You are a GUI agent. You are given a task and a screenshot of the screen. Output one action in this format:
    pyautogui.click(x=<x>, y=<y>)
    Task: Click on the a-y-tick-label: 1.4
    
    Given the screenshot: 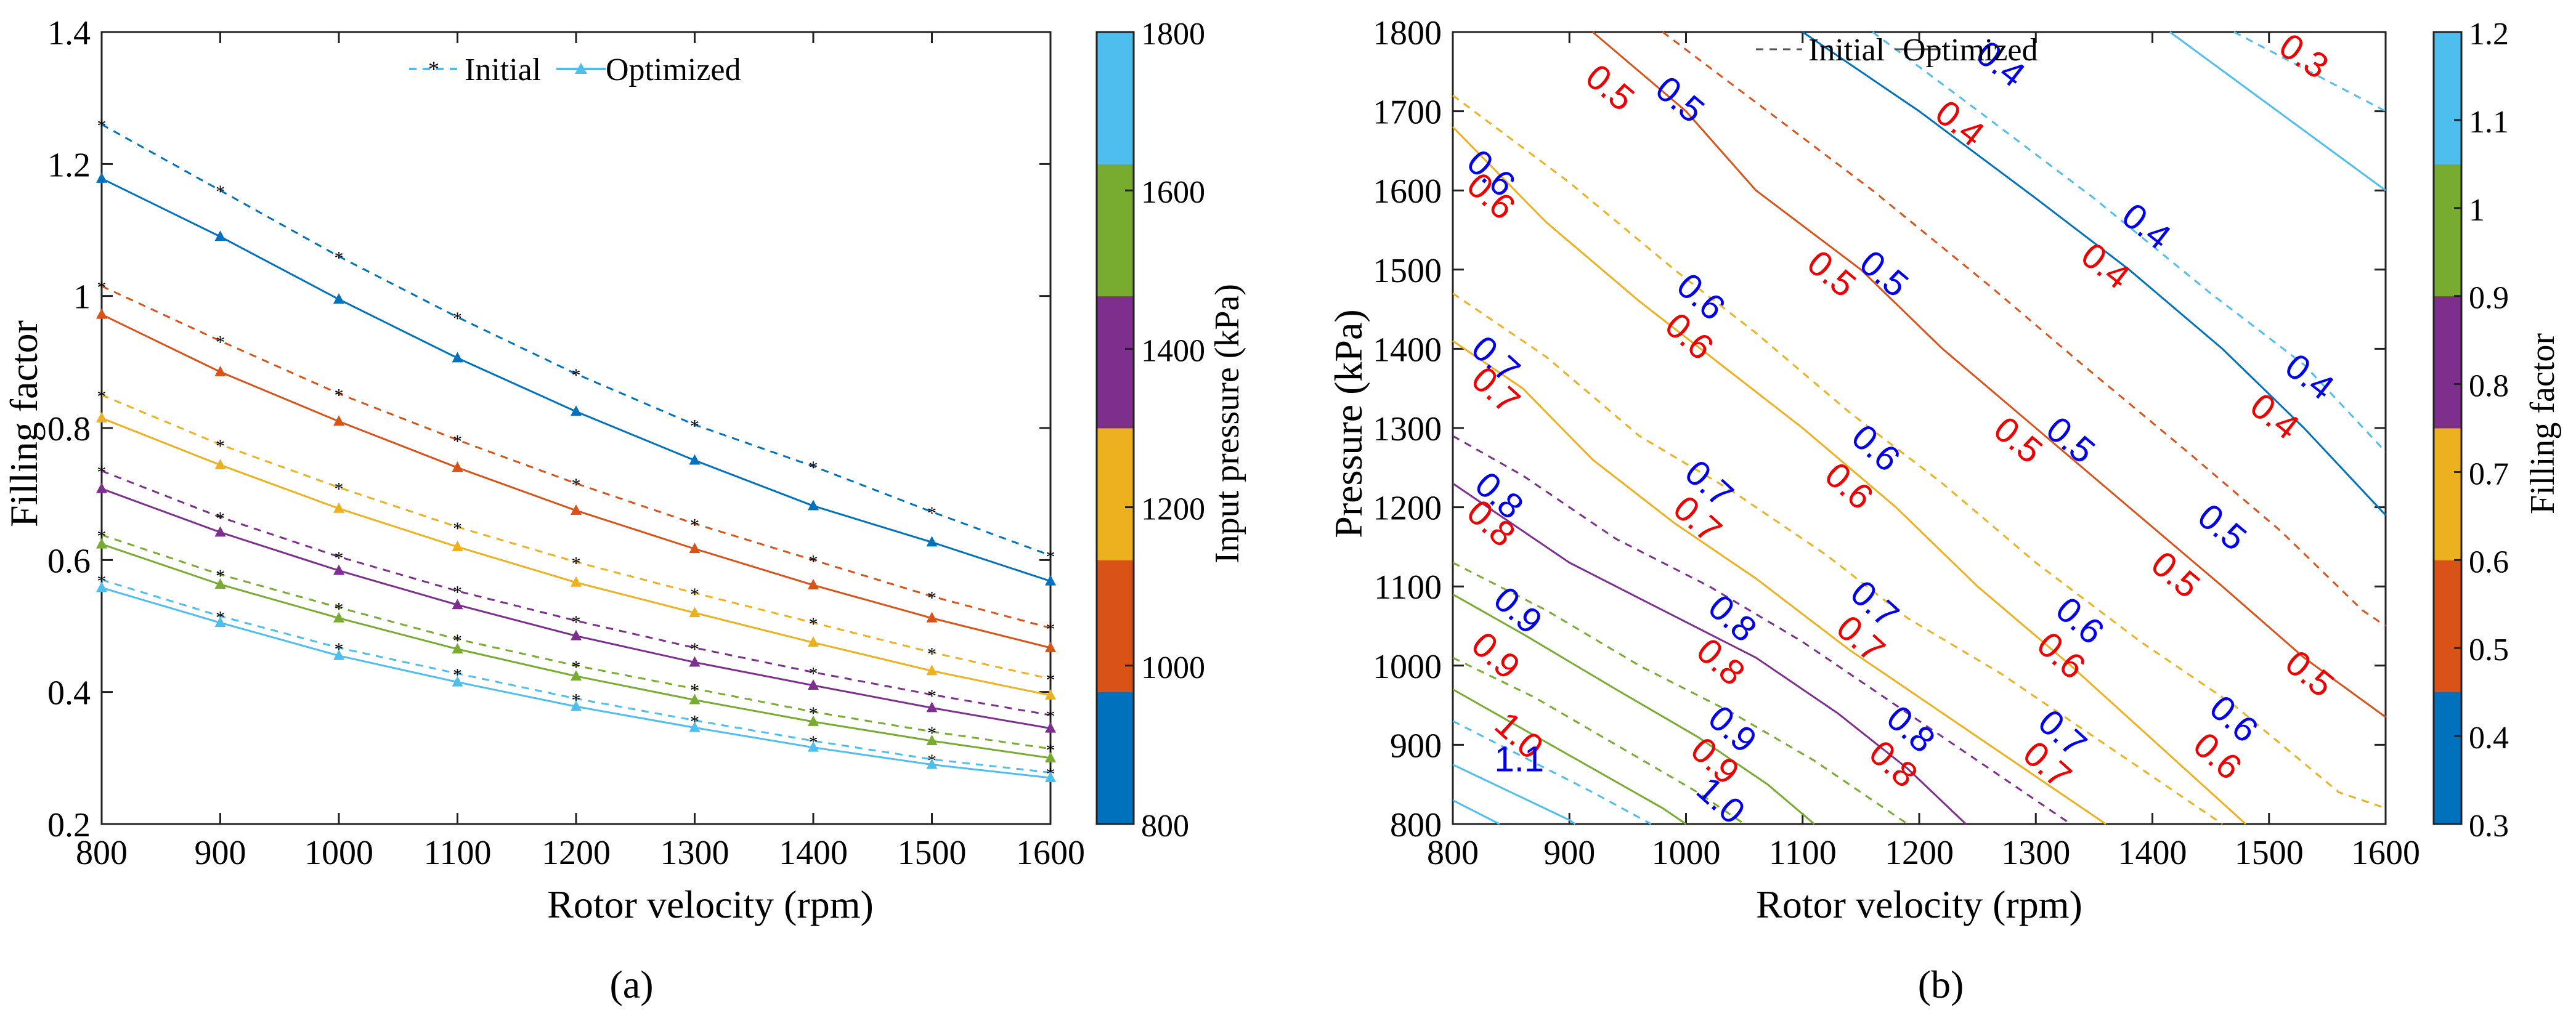 What is the action you would take?
    pyautogui.click(x=69, y=33)
    